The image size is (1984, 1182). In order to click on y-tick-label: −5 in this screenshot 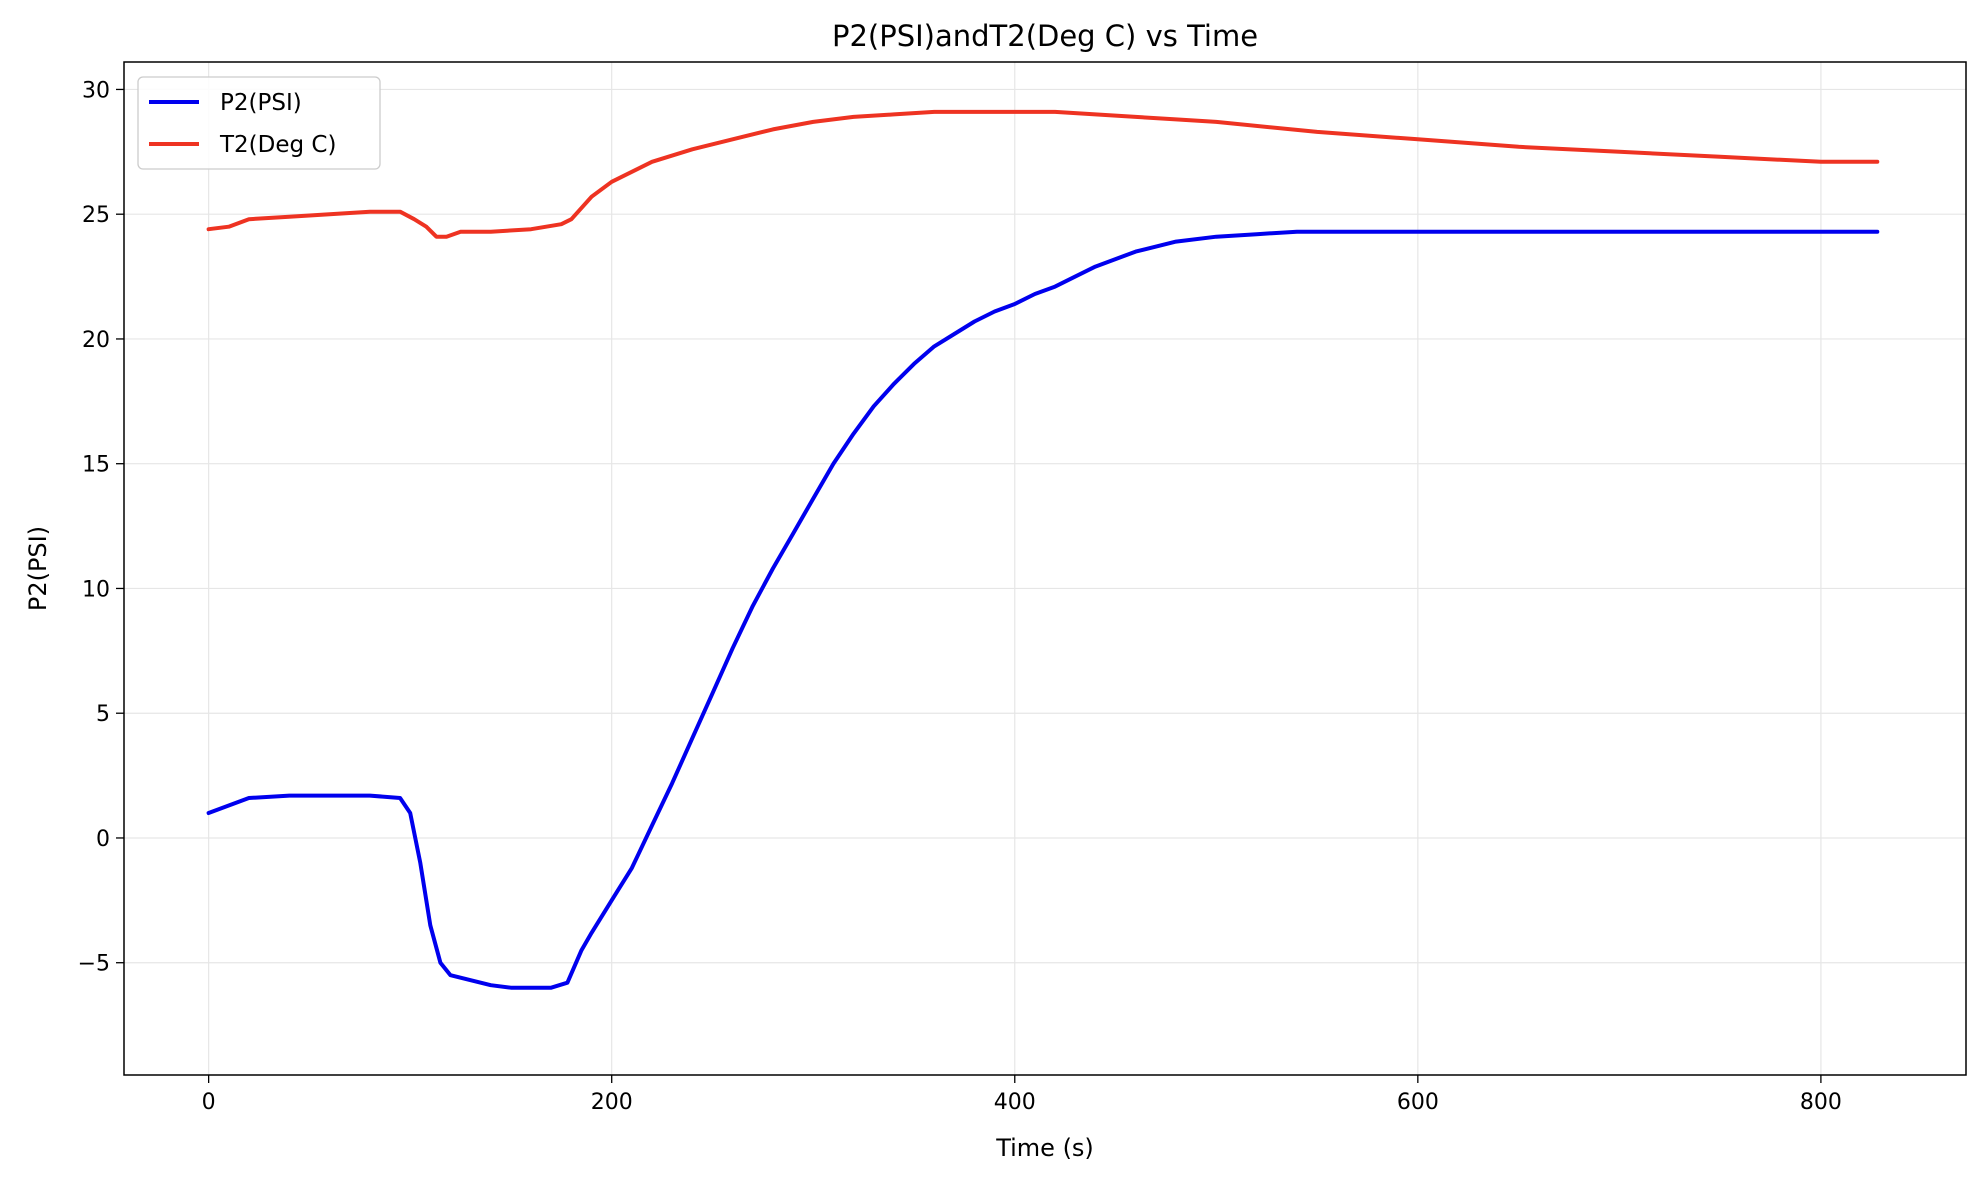, I will do `click(94, 964)`.